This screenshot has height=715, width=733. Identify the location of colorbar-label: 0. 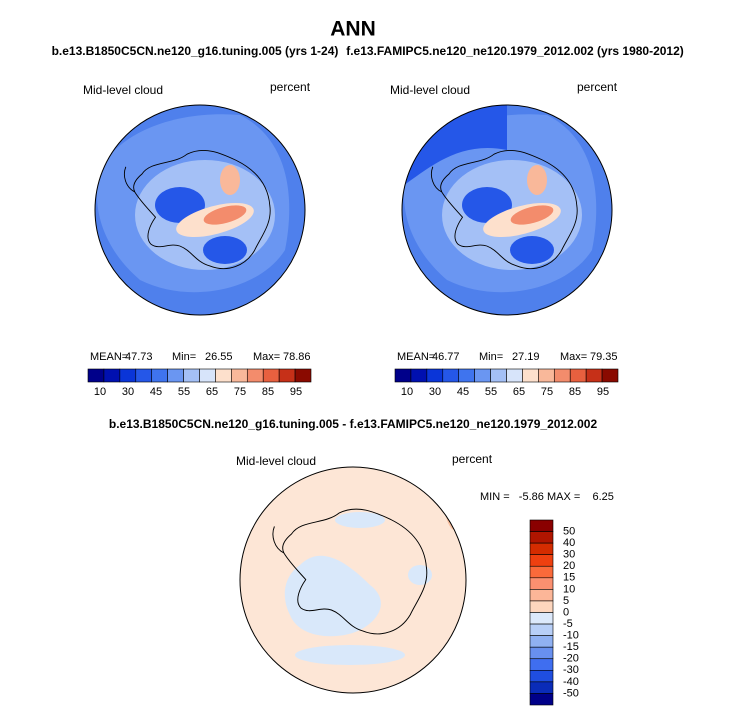
(566, 612).